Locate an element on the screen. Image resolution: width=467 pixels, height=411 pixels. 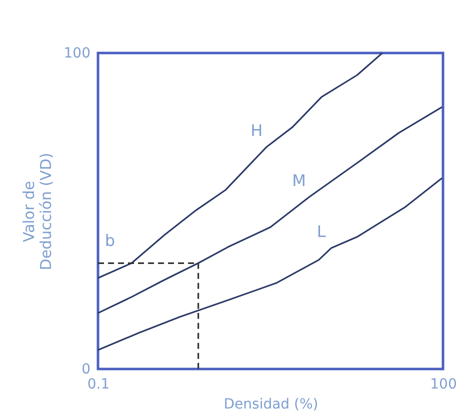
series-label: M is located at coordinates (299, 180).